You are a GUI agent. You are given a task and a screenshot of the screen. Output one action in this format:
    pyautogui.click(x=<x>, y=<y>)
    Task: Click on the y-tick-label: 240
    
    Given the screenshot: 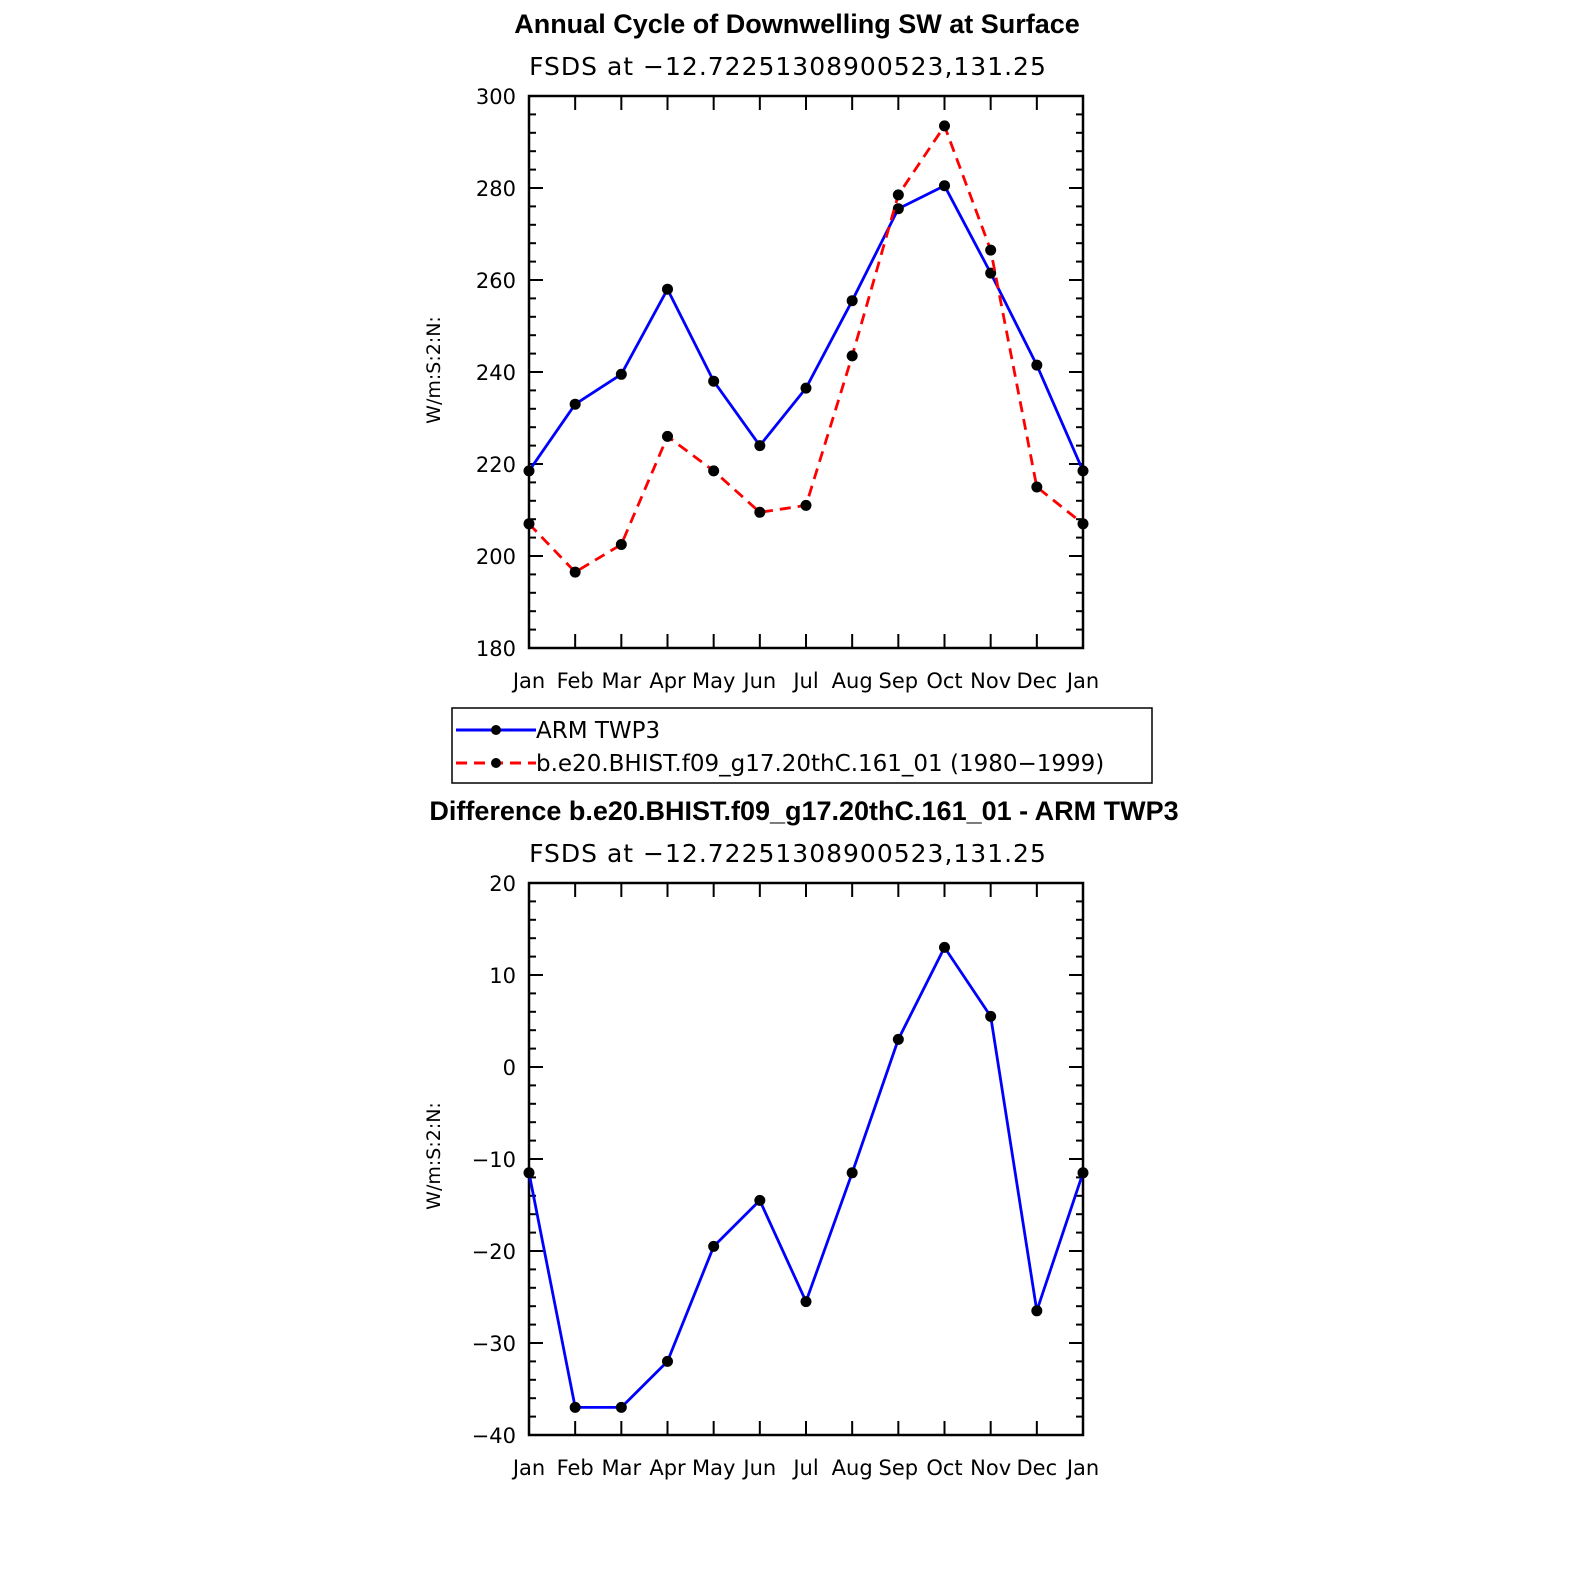 What is the action you would take?
    pyautogui.click(x=496, y=373)
    